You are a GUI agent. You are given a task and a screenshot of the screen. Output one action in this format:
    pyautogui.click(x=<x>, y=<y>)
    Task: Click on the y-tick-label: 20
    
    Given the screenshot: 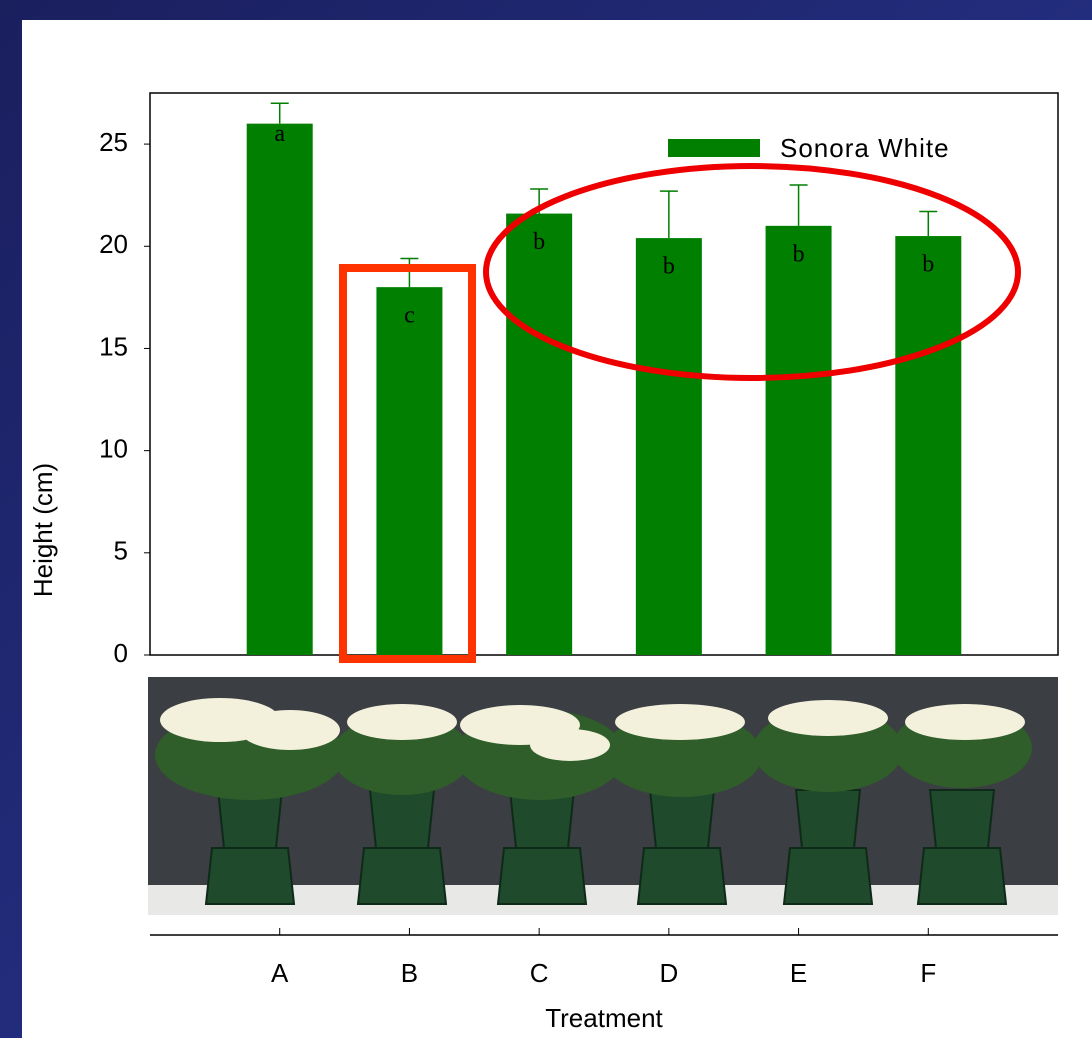 What is the action you would take?
    pyautogui.click(x=113, y=244)
    